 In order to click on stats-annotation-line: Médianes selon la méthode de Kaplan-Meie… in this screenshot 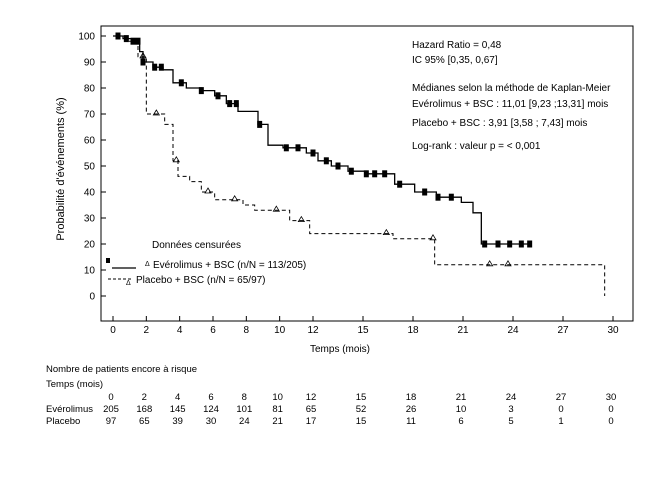, I will do `click(511, 88)`.